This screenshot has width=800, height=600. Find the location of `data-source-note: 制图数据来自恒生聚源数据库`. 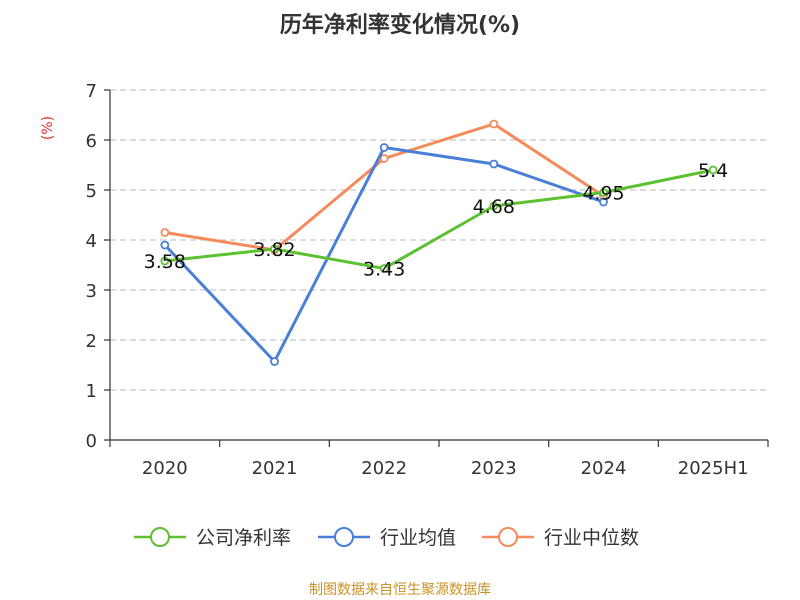

data-source-note: 制图数据来自恒生聚源数据库 is located at coordinates (400, 590).